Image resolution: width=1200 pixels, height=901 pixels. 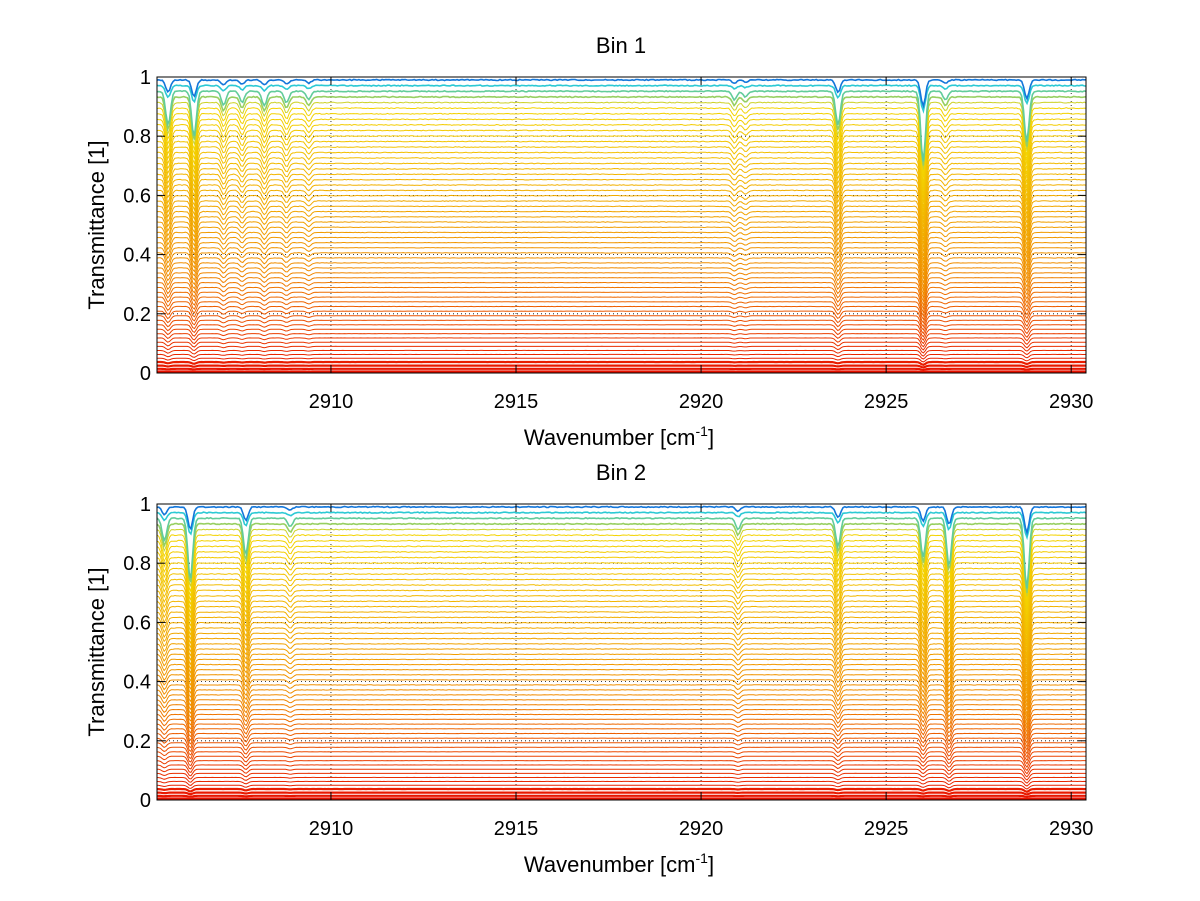 I want to click on y-tick-label: 0, so click(x=145, y=374).